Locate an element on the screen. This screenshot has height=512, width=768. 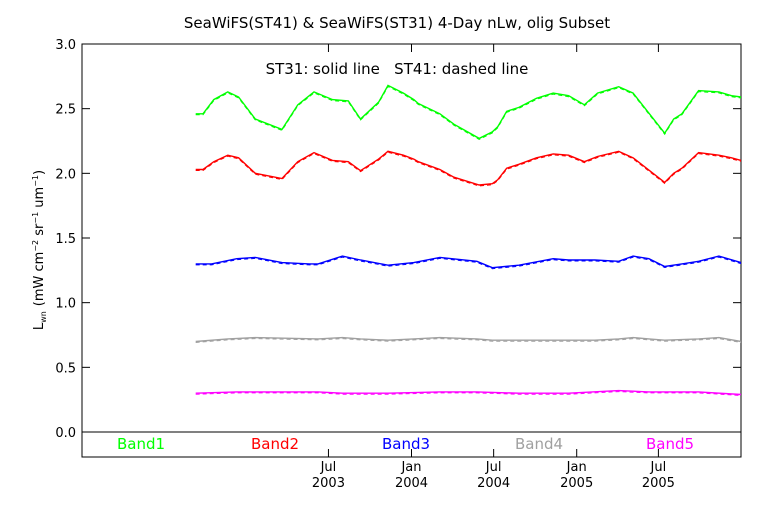
series-dashed-band2 is located at coordinates (468, 169).